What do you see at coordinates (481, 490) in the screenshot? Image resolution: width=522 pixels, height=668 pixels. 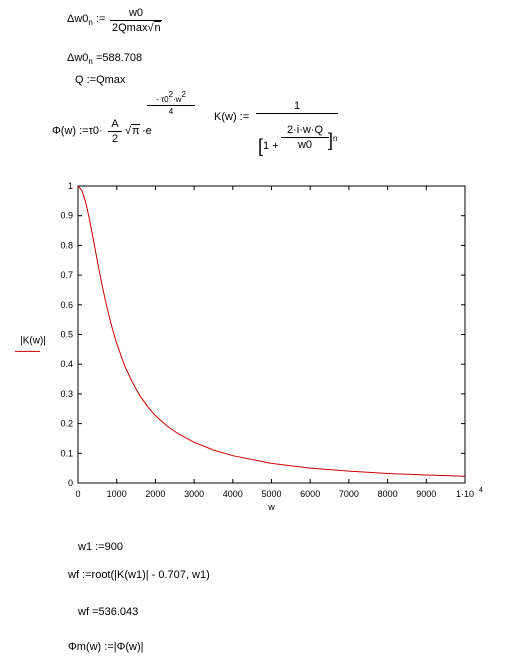 I see `x-tick-label-exponent: 4` at bounding box center [481, 490].